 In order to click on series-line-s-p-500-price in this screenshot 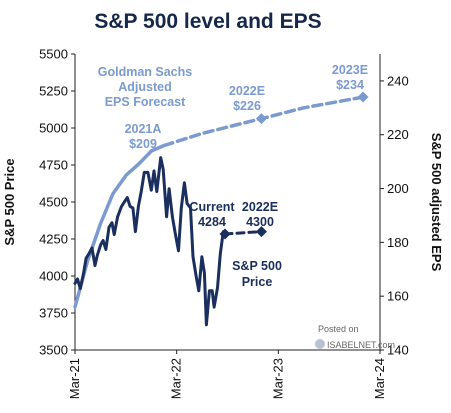, I will do `click(150, 241)`.